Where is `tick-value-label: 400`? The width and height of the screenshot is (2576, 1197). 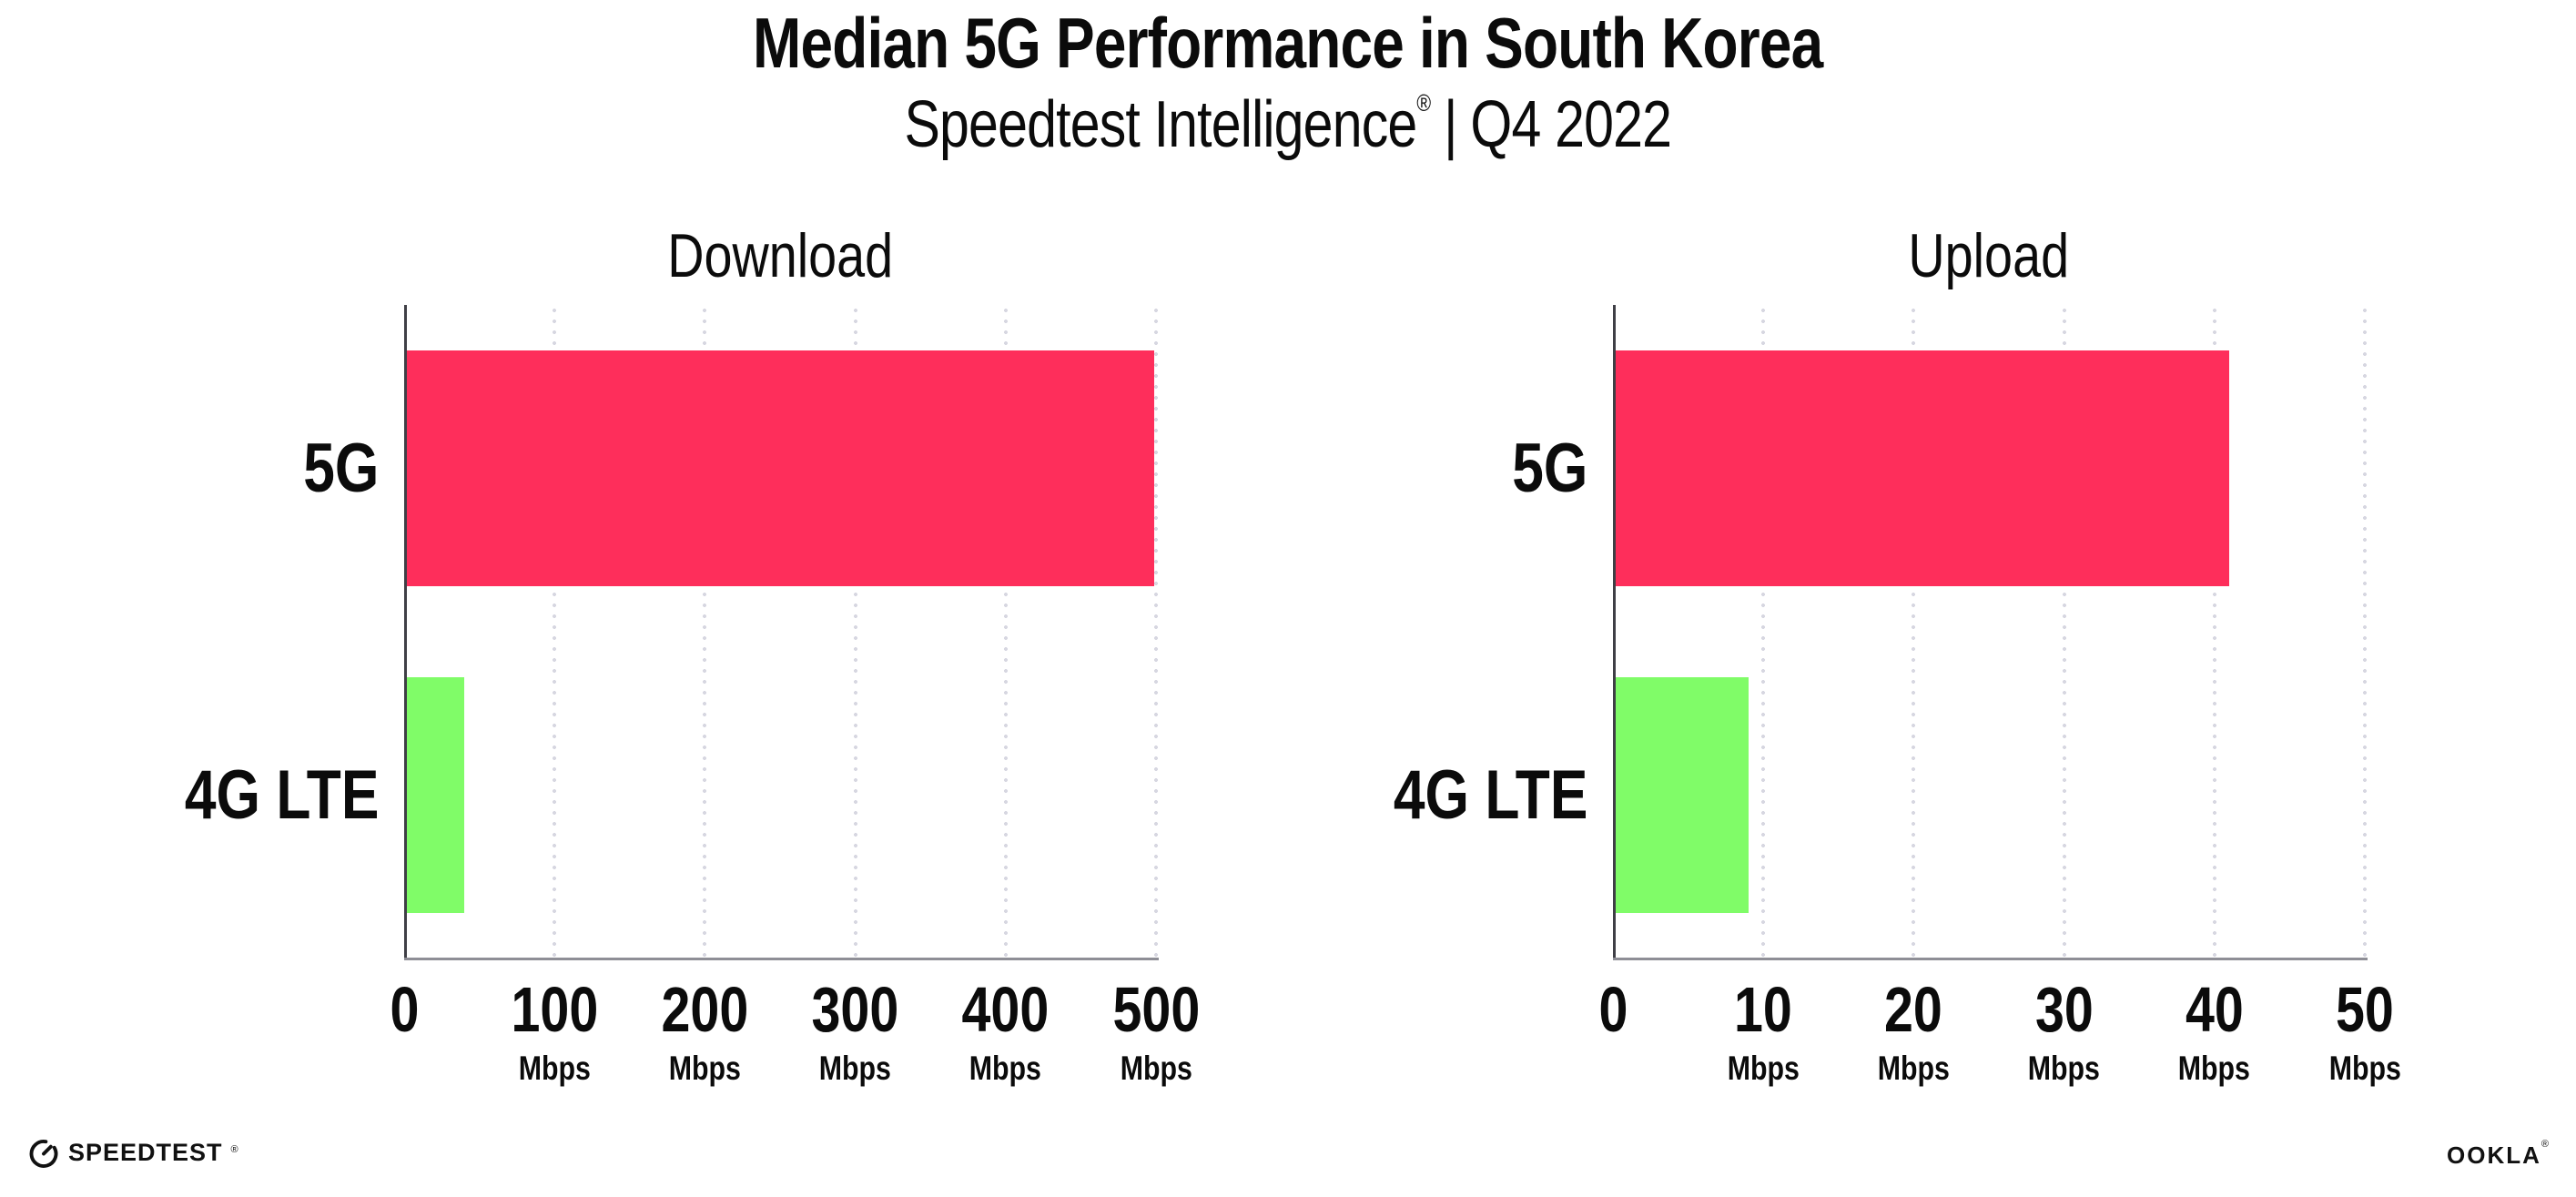 tick-value-label: 400 is located at coordinates (1006, 1010).